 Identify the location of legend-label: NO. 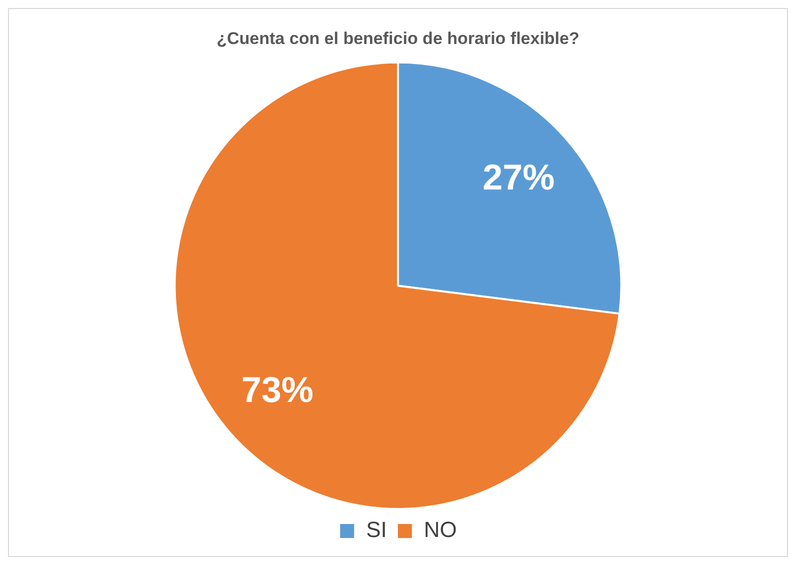
(440, 529).